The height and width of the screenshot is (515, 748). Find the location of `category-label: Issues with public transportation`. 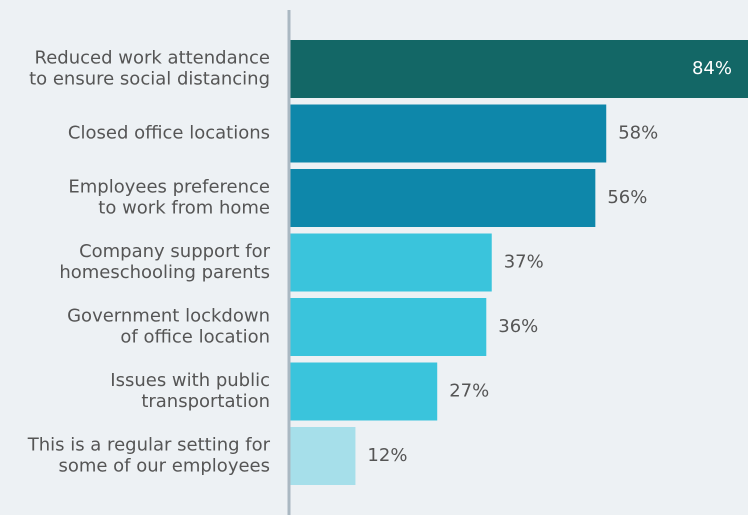

category-label: Issues with public transportation is located at coordinates (190, 391).